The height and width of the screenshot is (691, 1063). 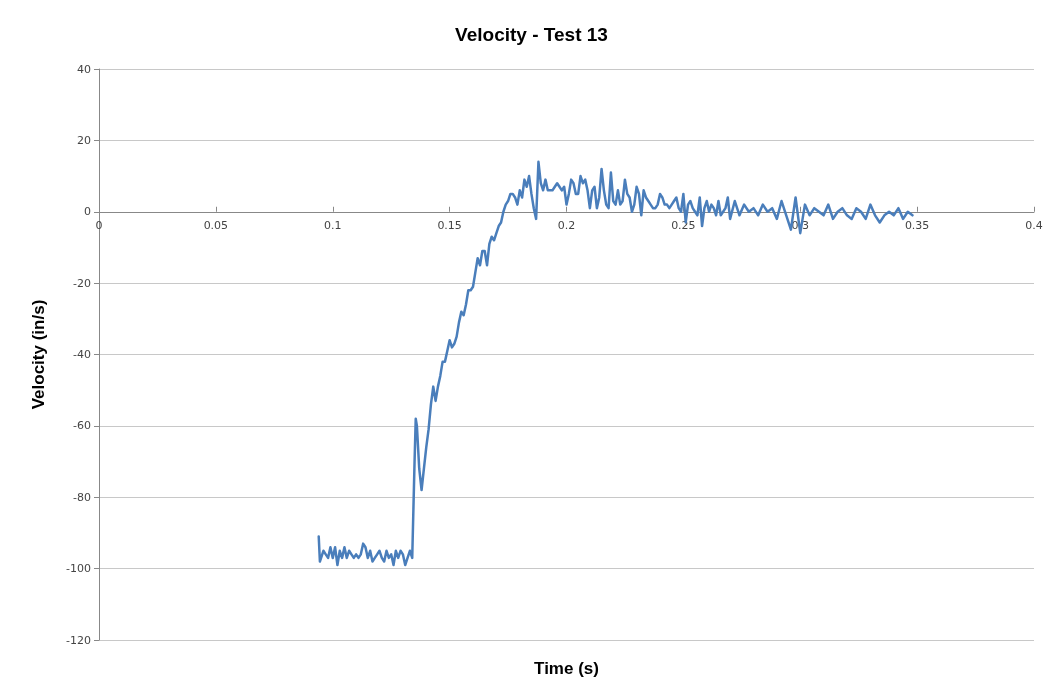 I want to click on y-tick-label: -40, so click(x=82, y=354).